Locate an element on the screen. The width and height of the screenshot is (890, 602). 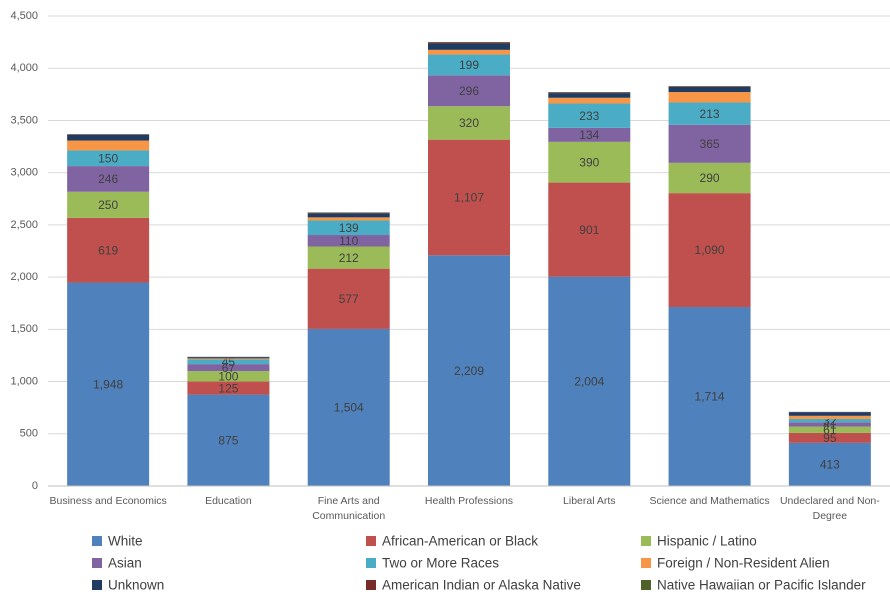
x-label-box: Liberal Arts is located at coordinates (589, 512).